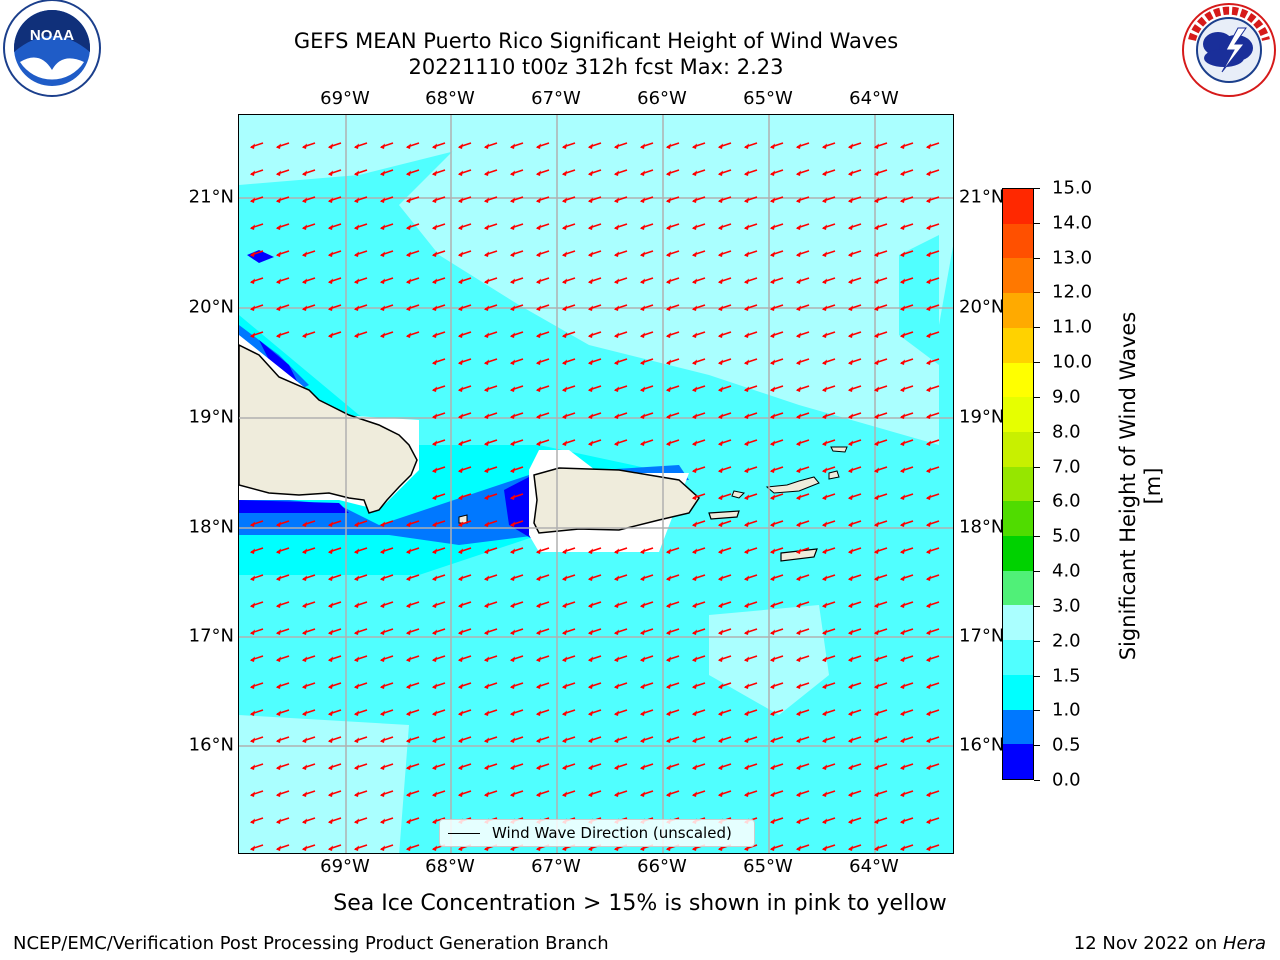 The width and height of the screenshot is (1280, 960). I want to click on colorbar-label: Significant Height of Wind Waves [m], so click(1140, 486).